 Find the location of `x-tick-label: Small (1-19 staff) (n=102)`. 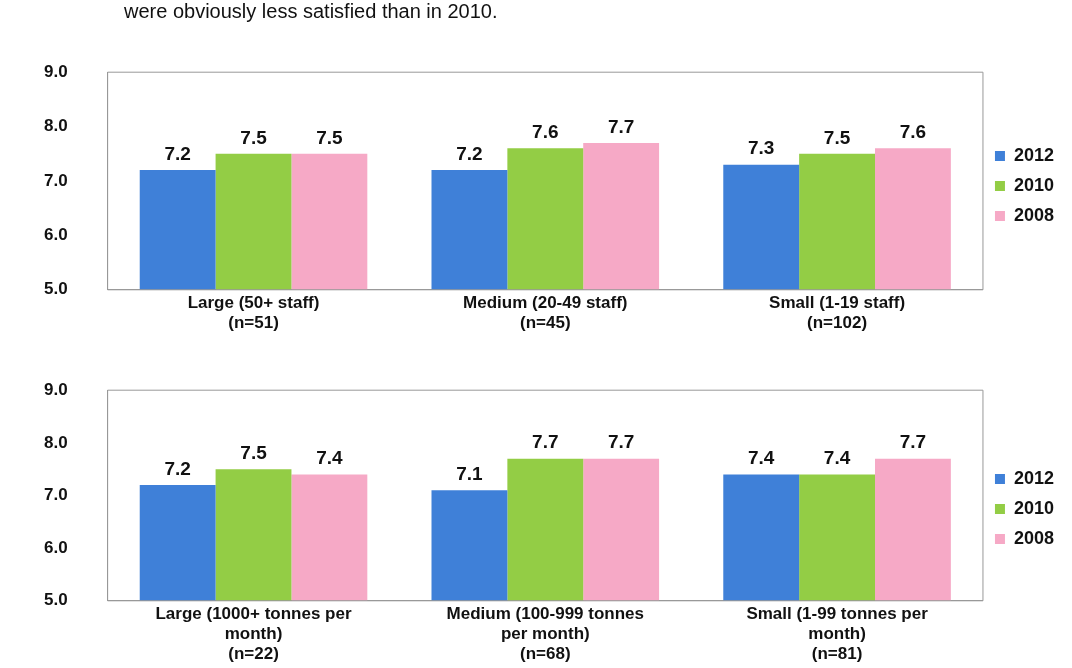

x-tick-label: Small (1-19 staff) (n=102) is located at coordinates (837, 312).